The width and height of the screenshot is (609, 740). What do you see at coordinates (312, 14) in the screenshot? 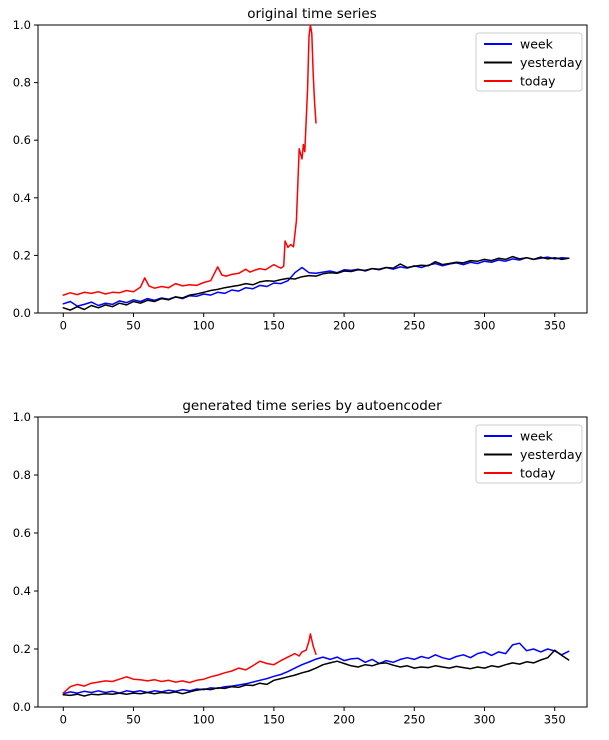
I see `chart-title-original: original time series` at bounding box center [312, 14].